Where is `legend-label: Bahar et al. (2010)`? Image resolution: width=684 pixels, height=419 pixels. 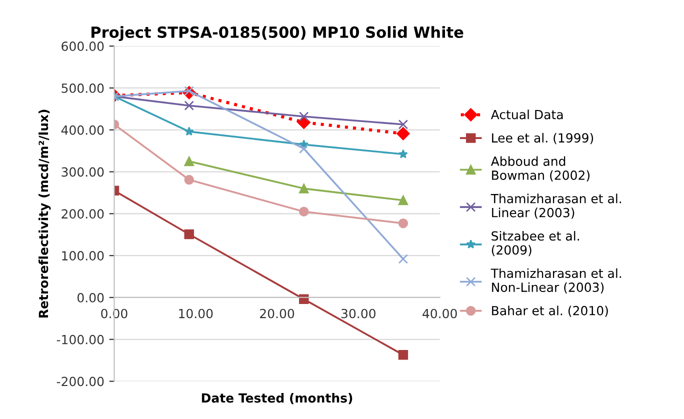 legend-label: Bahar et al. (2010) is located at coordinates (550, 311).